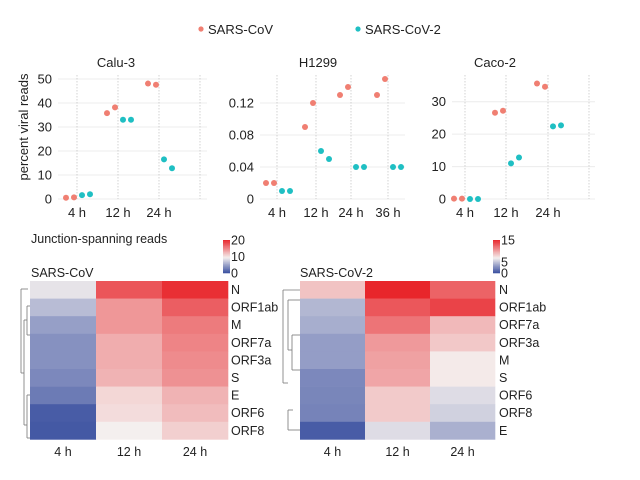 This screenshot has height=480, width=640. What do you see at coordinates (241, 167) in the screenshot?
I see `y-tick-label: 0.04` at bounding box center [241, 167].